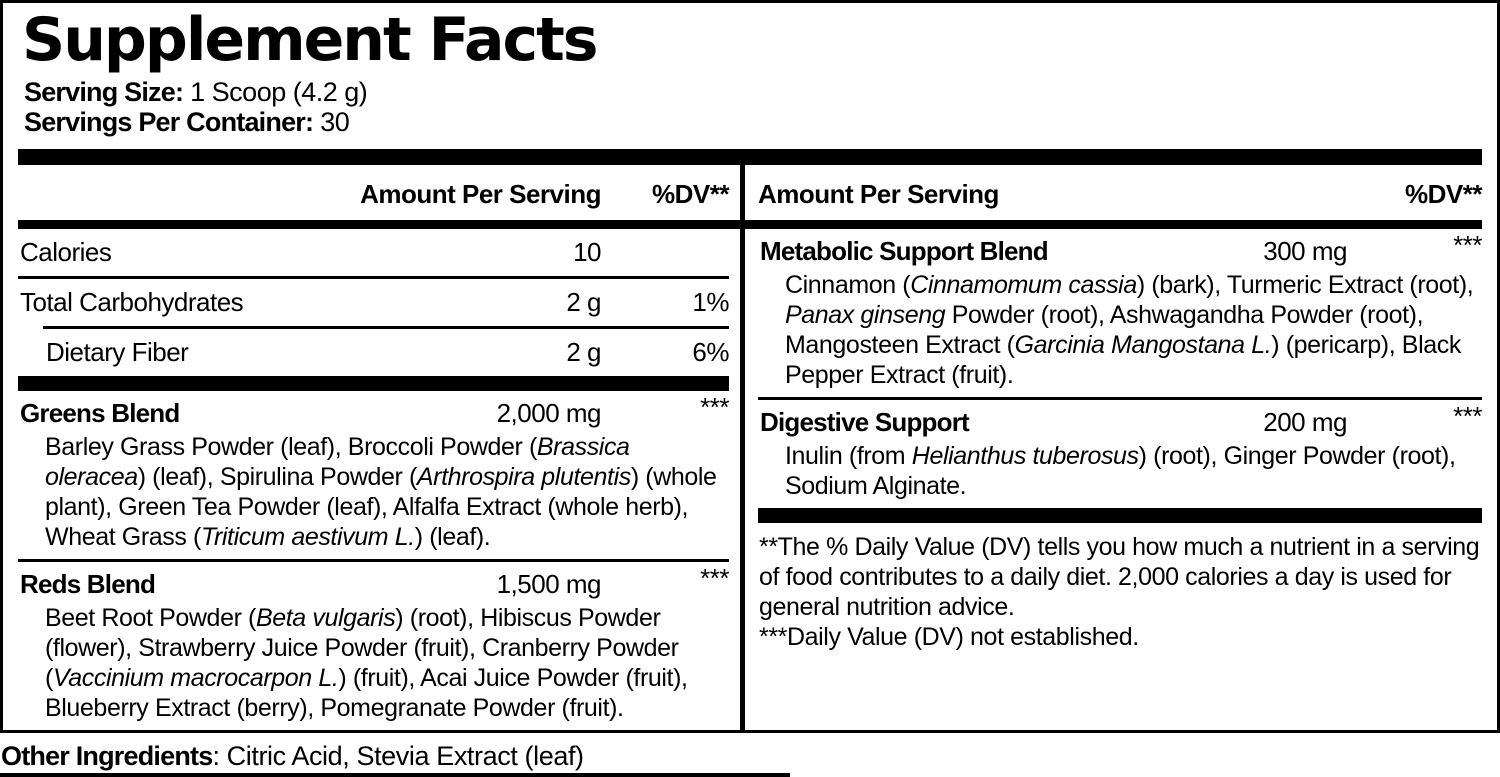 Image resolution: width=1500 pixels, height=777 pixels. I want to click on blend-row-digestive-support: Digestive Support 200 mg ***, so click(1120, 420).